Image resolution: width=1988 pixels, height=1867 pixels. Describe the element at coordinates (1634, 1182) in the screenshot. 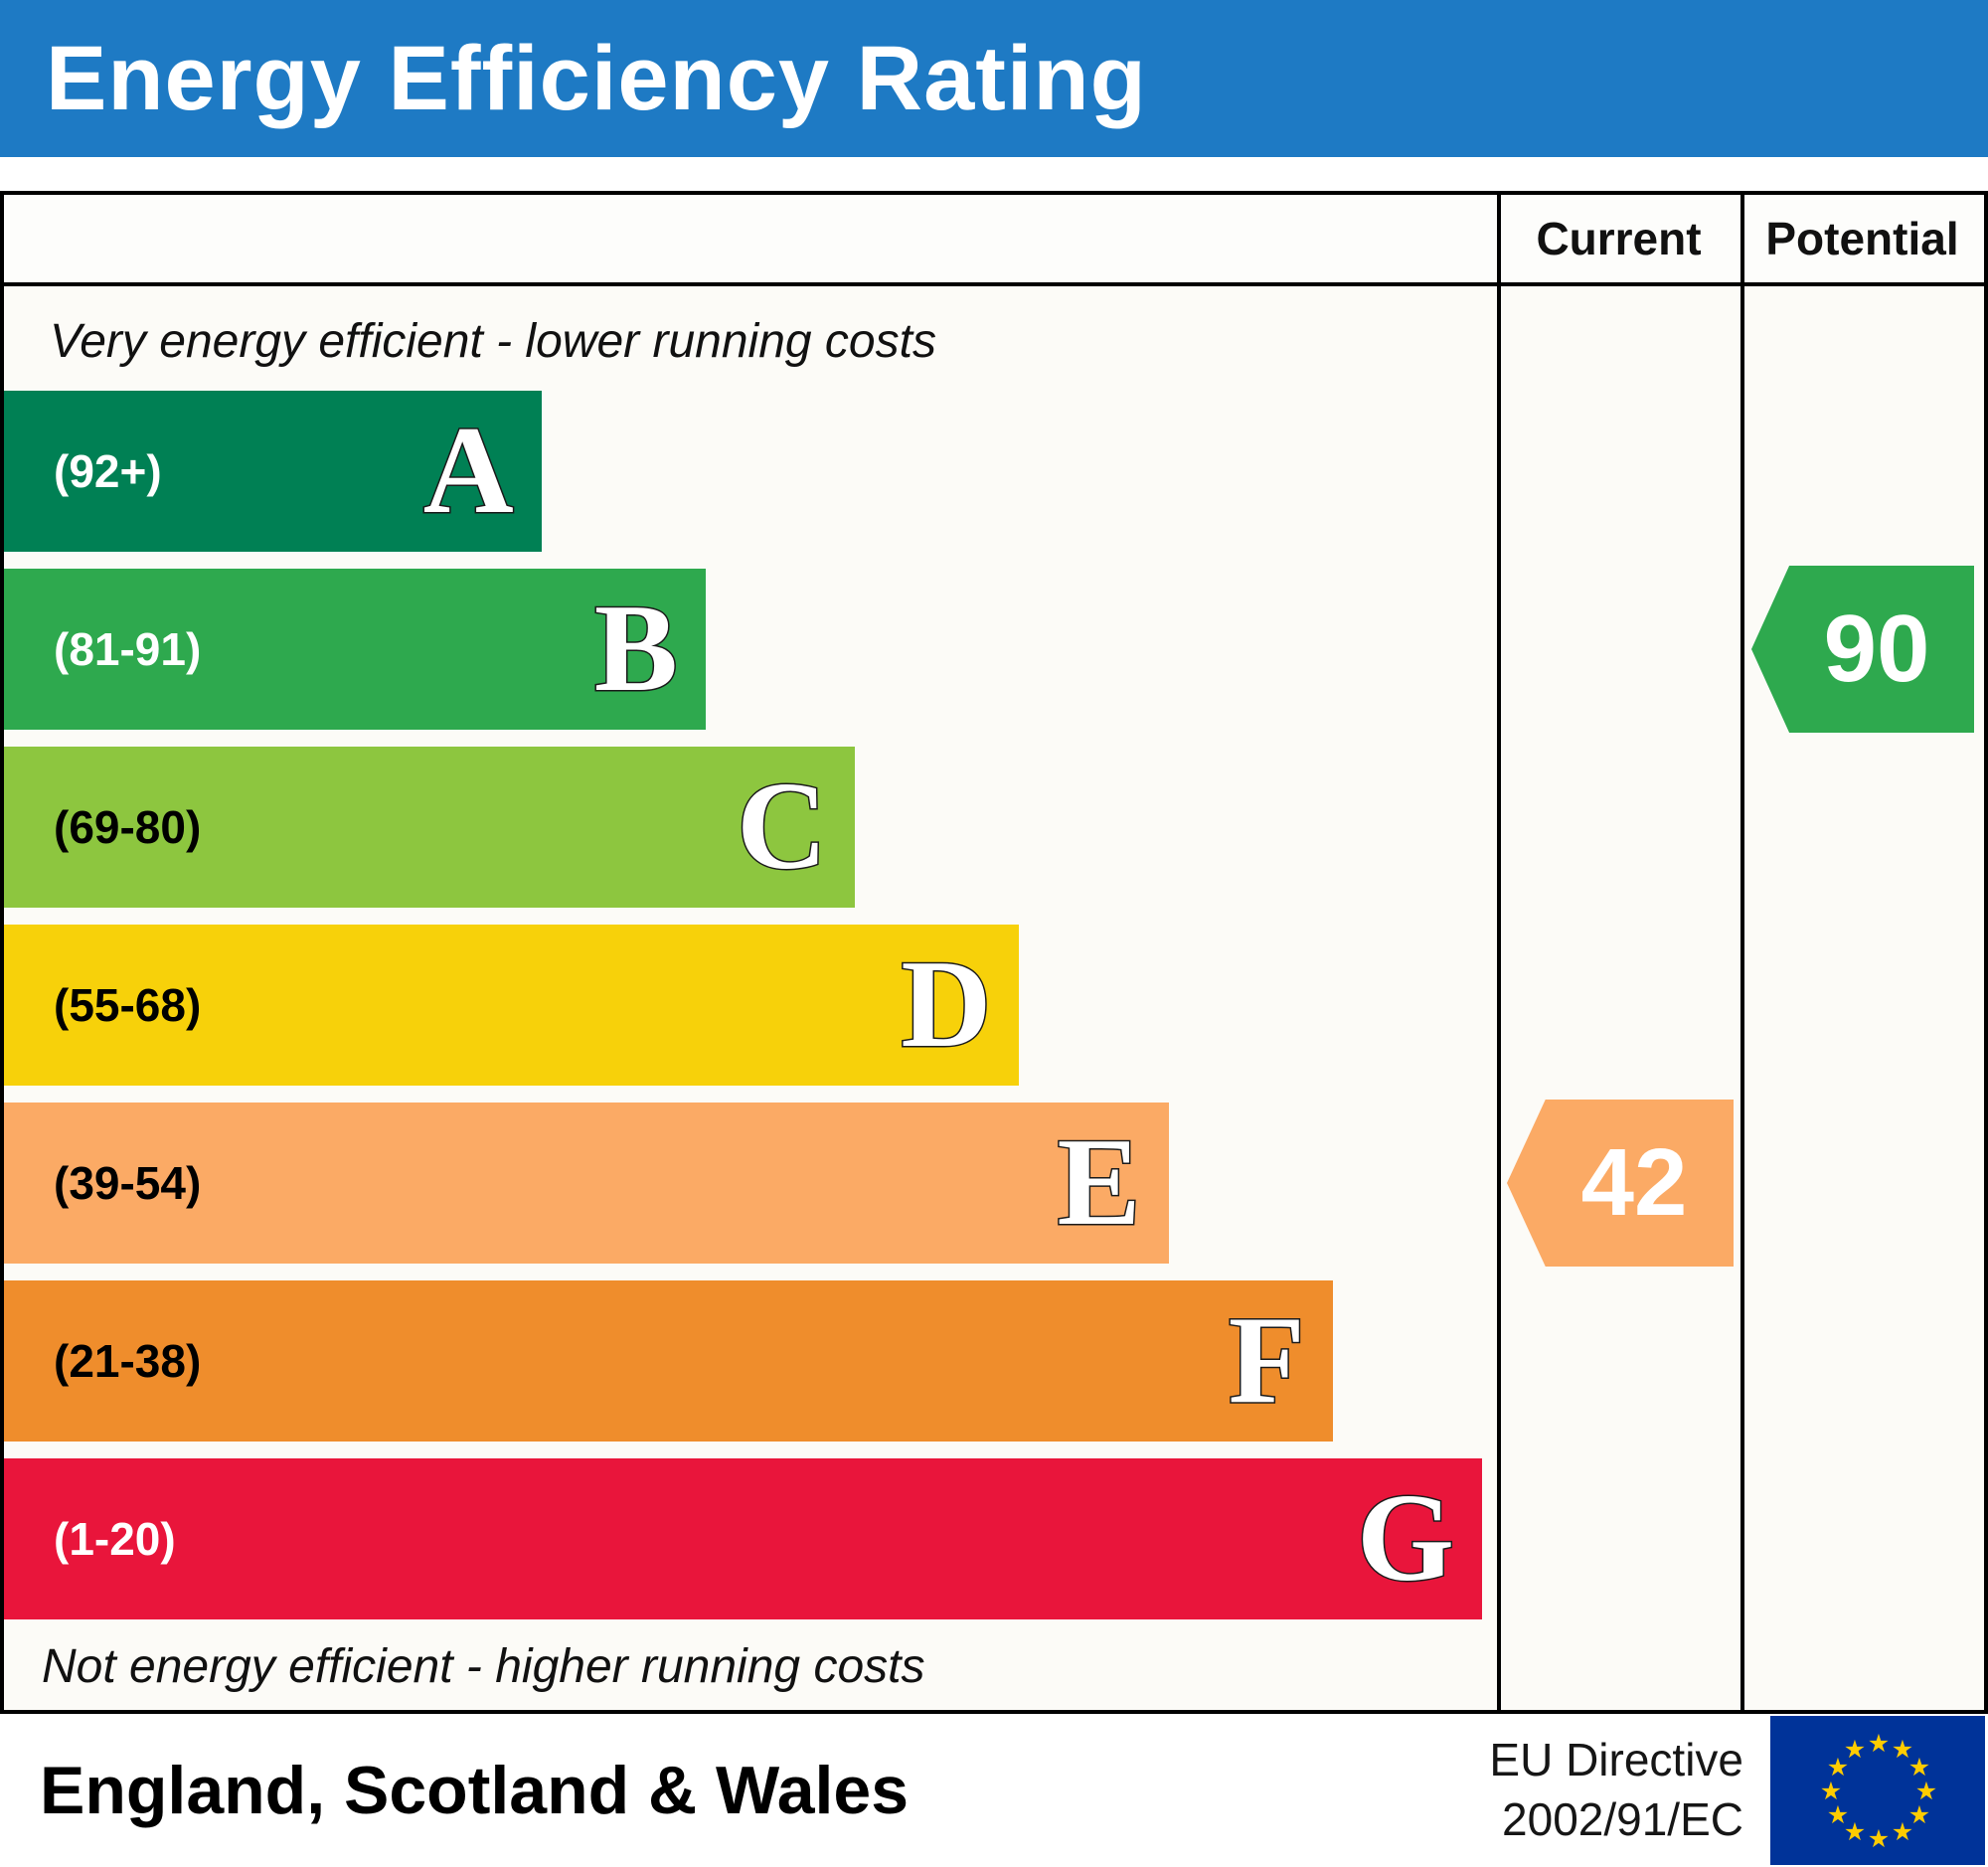

I see `current-rating-value: 42` at that location.